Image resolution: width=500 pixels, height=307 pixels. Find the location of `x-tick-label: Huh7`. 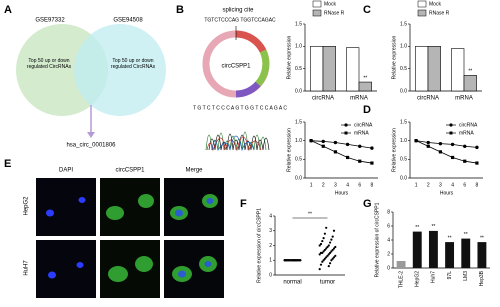

x-tick-label: Huh7 is located at coordinates (434, 277).